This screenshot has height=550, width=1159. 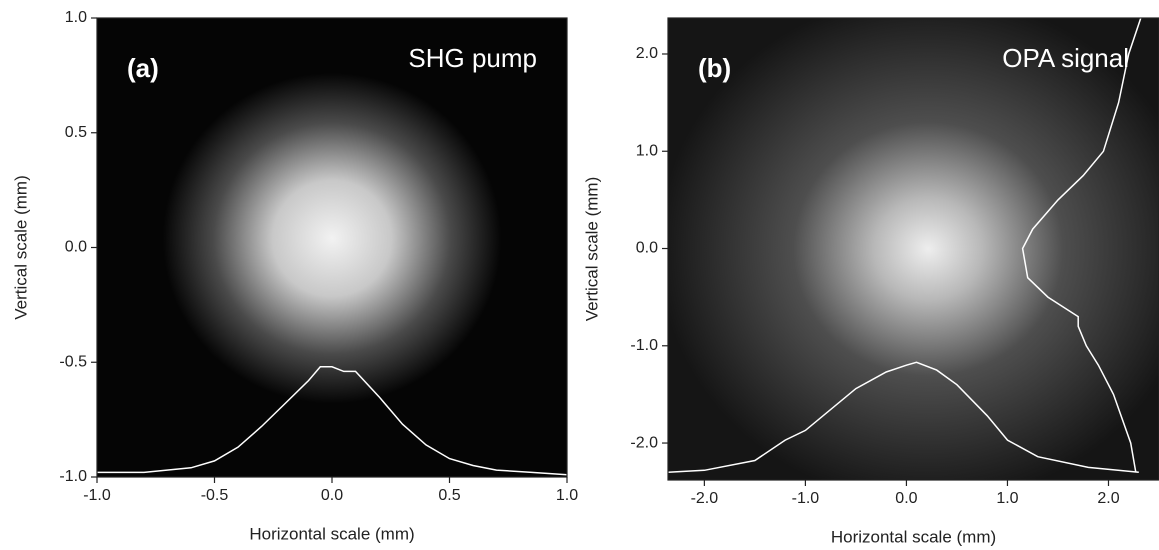 What do you see at coordinates (714, 68) in the screenshot?
I see `panel-label: (b)` at bounding box center [714, 68].